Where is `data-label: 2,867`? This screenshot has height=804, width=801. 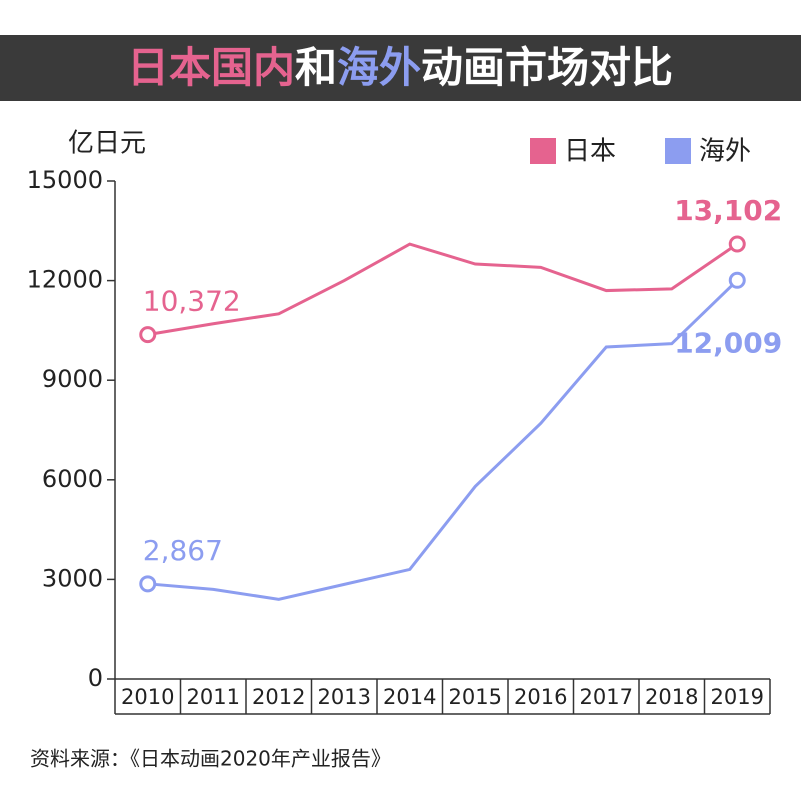 data-label: 2,867 is located at coordinates (183, 550).